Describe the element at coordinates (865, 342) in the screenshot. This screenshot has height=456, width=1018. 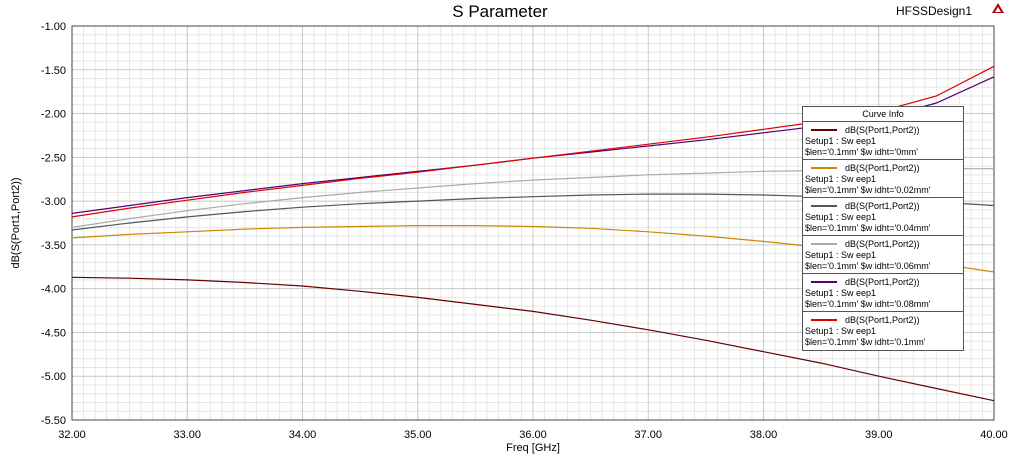
I see `legend-params: $len='0.1mm' $w idht='0.1mm'` at that location.